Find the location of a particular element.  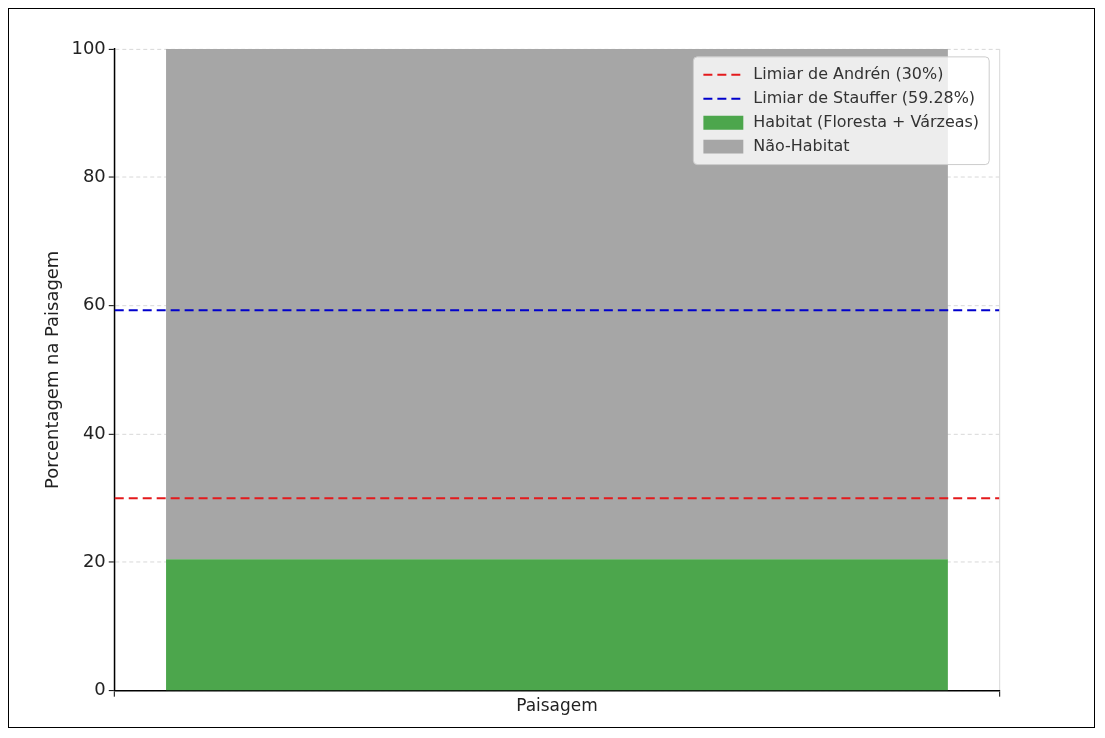

legend-label: Não-Habitat is located at coordinates (801, 145).